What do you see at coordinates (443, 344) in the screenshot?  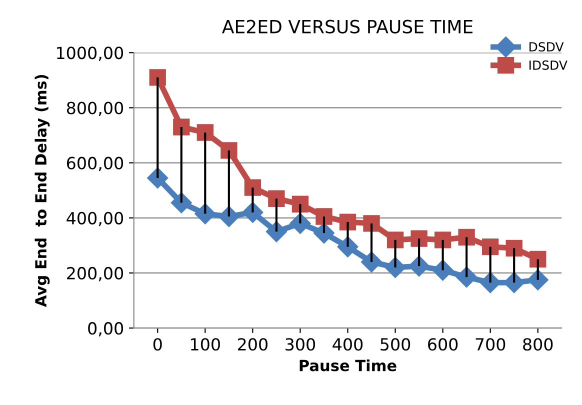 I see `x-tick-label: 600` at bounding box center [443, 344].